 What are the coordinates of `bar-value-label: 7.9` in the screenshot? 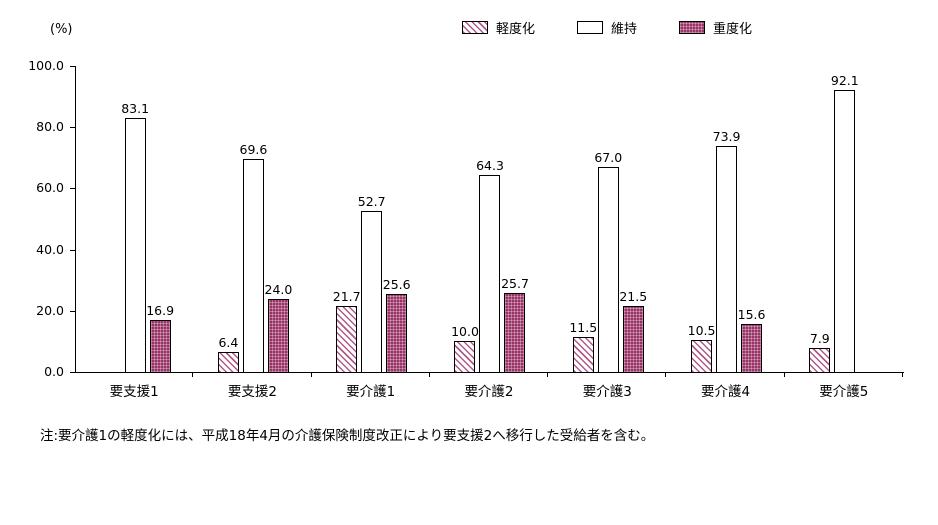 It's located at (819, 338).